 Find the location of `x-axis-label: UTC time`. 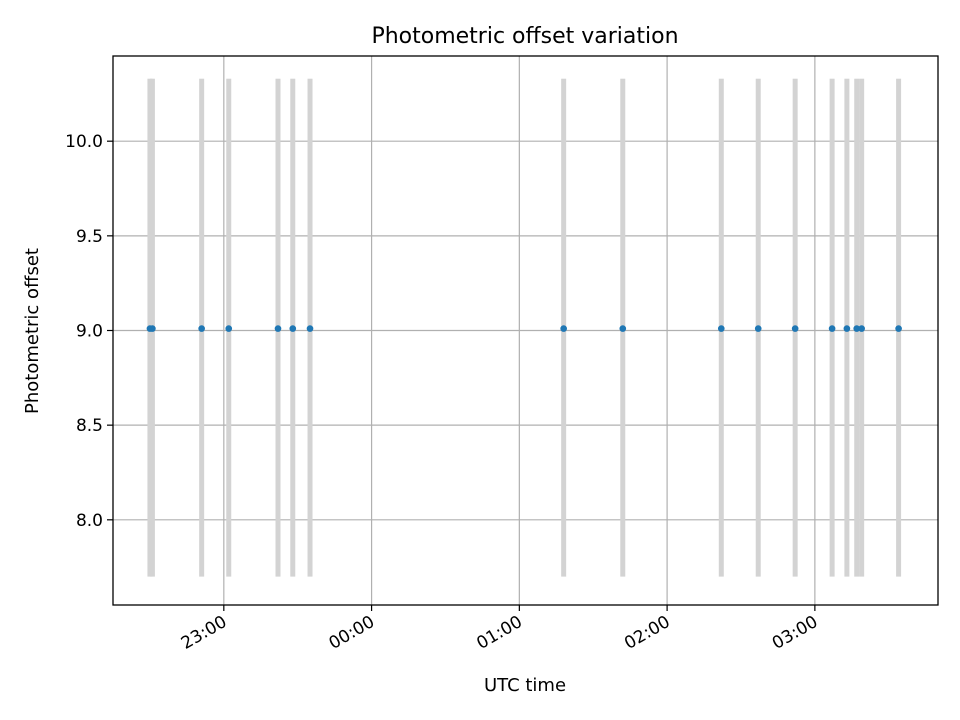

x-axis-label: UTC time is located at coordinates (525, 685).